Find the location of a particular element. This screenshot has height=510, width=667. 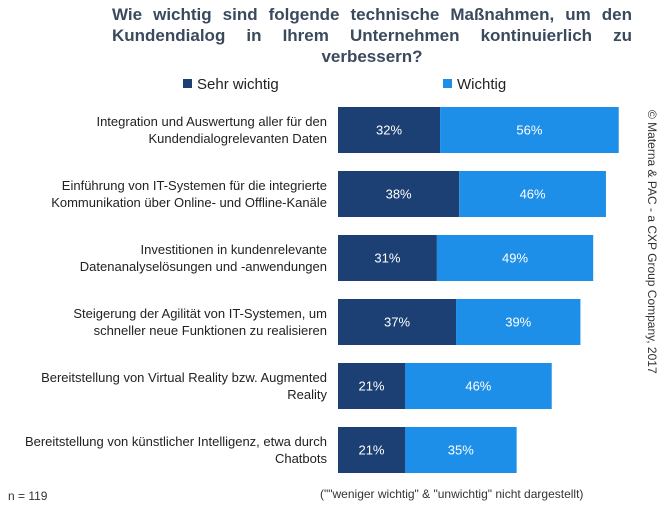

footnote: n = 119 is located at coordinates (28, 496).